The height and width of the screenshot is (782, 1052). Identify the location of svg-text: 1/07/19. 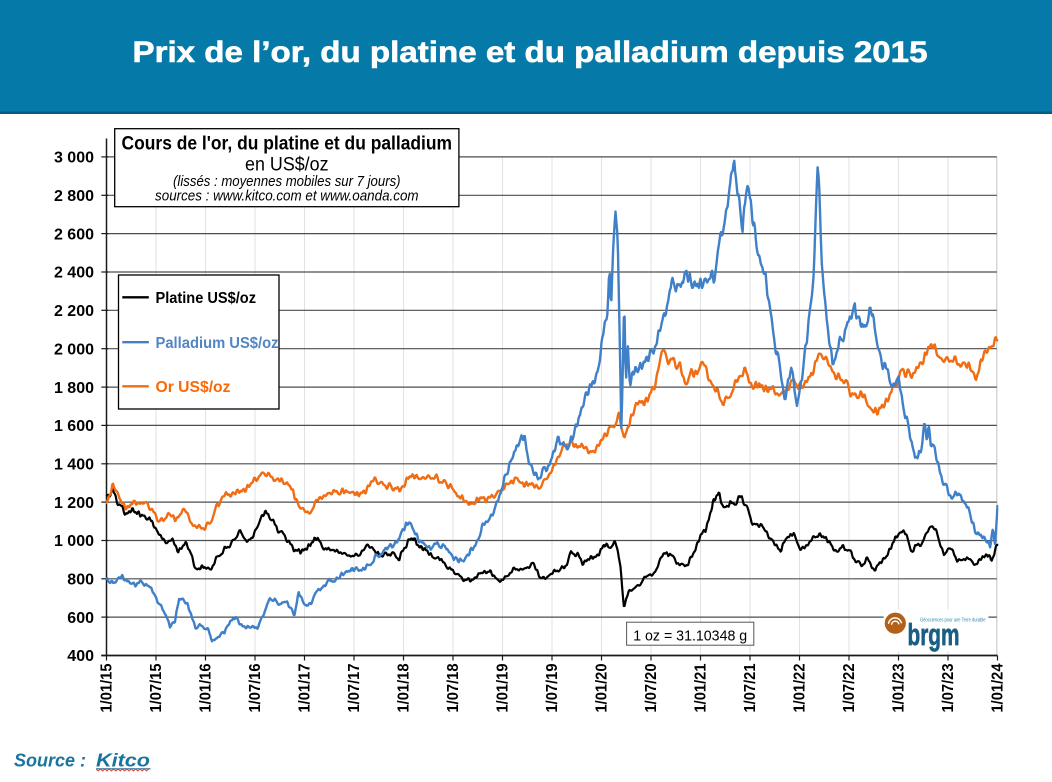
(552, 687).